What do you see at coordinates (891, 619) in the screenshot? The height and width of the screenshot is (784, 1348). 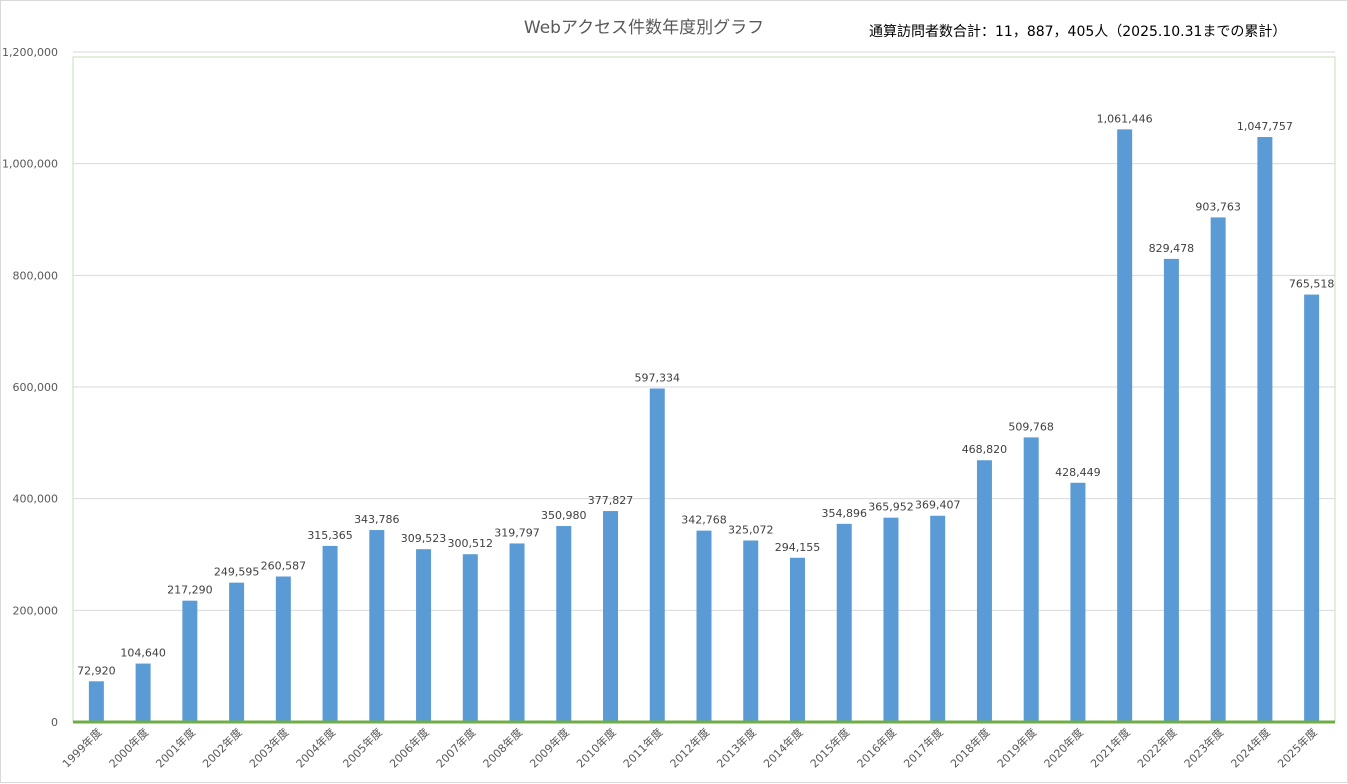 I see `bar-2016年度` at bounding box center [891, 619].